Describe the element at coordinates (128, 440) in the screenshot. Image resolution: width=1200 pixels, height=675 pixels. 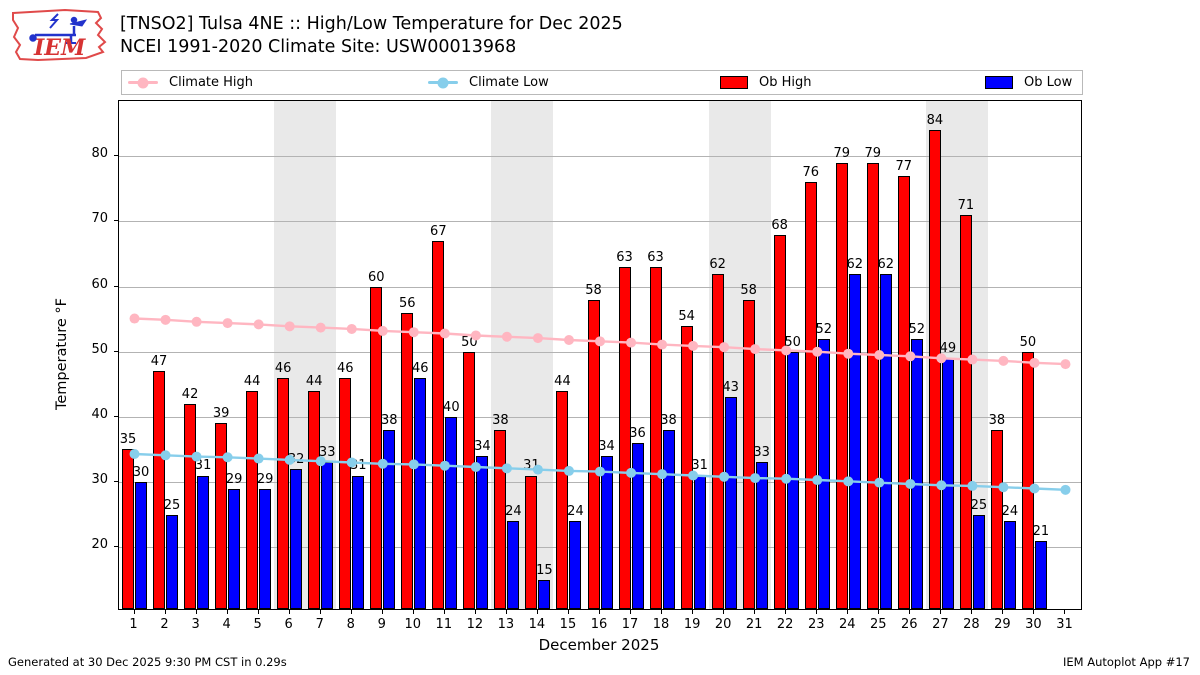
I see `ob-high-value-label: 35` at that location.